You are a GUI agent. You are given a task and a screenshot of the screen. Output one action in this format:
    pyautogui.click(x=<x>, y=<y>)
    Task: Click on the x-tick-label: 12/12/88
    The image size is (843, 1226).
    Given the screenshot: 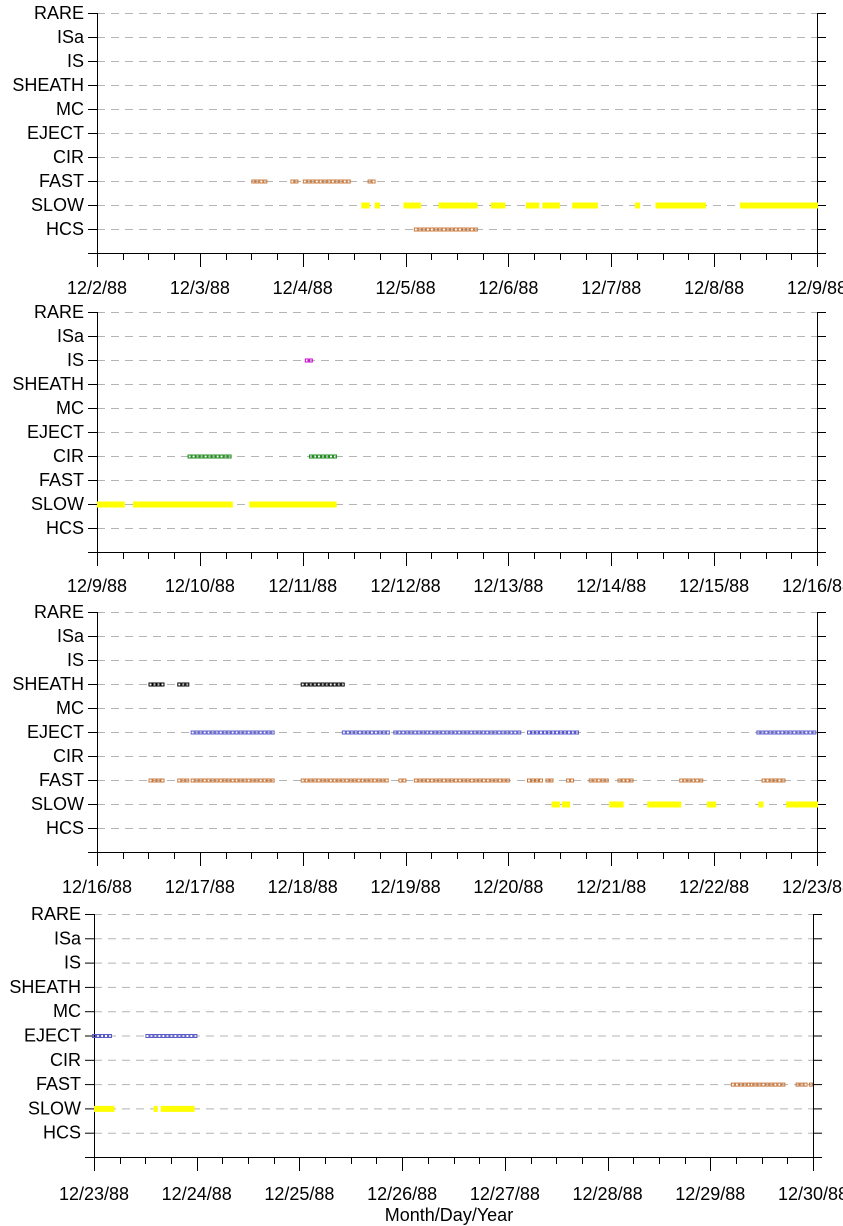 What is the action you would take?
    pyautogui.click(x=406, y=586)
    